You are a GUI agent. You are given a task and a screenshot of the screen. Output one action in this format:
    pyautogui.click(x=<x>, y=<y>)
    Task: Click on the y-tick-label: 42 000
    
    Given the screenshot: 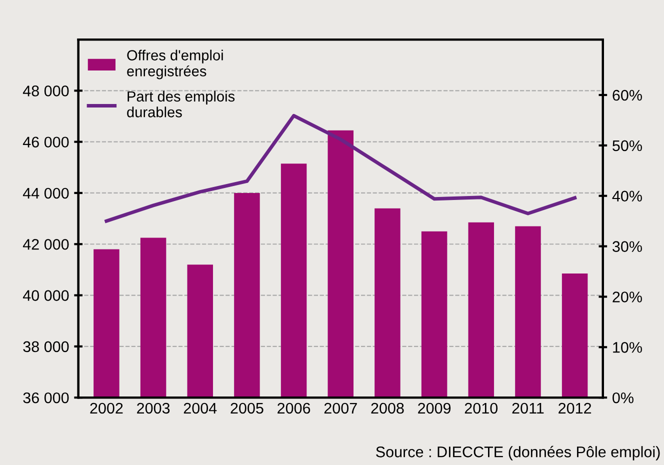 What is the action you would take?
    pyautogui.click(x=45, y=244)
    